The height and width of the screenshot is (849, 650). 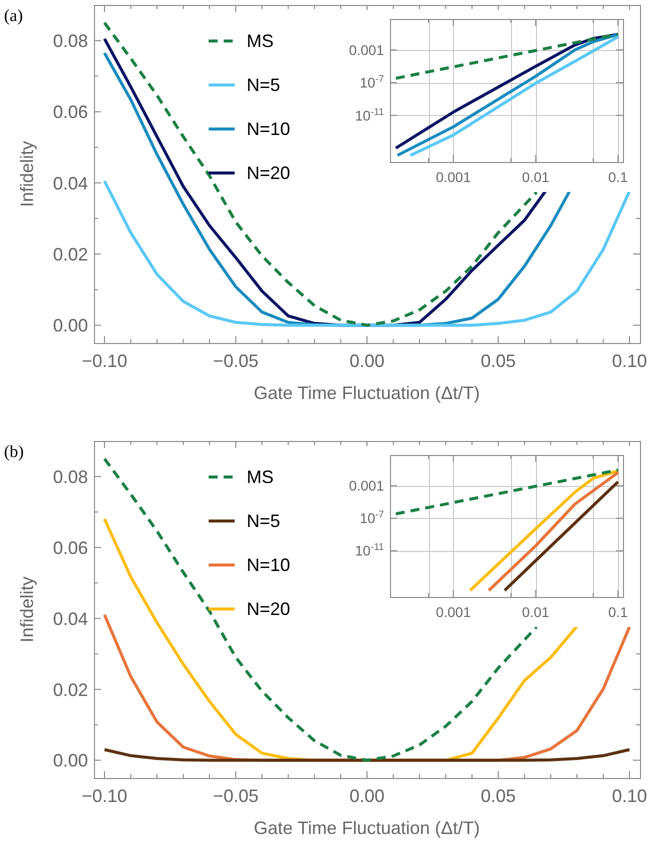 I want to click on text: (b), so click(x=14, y=451).